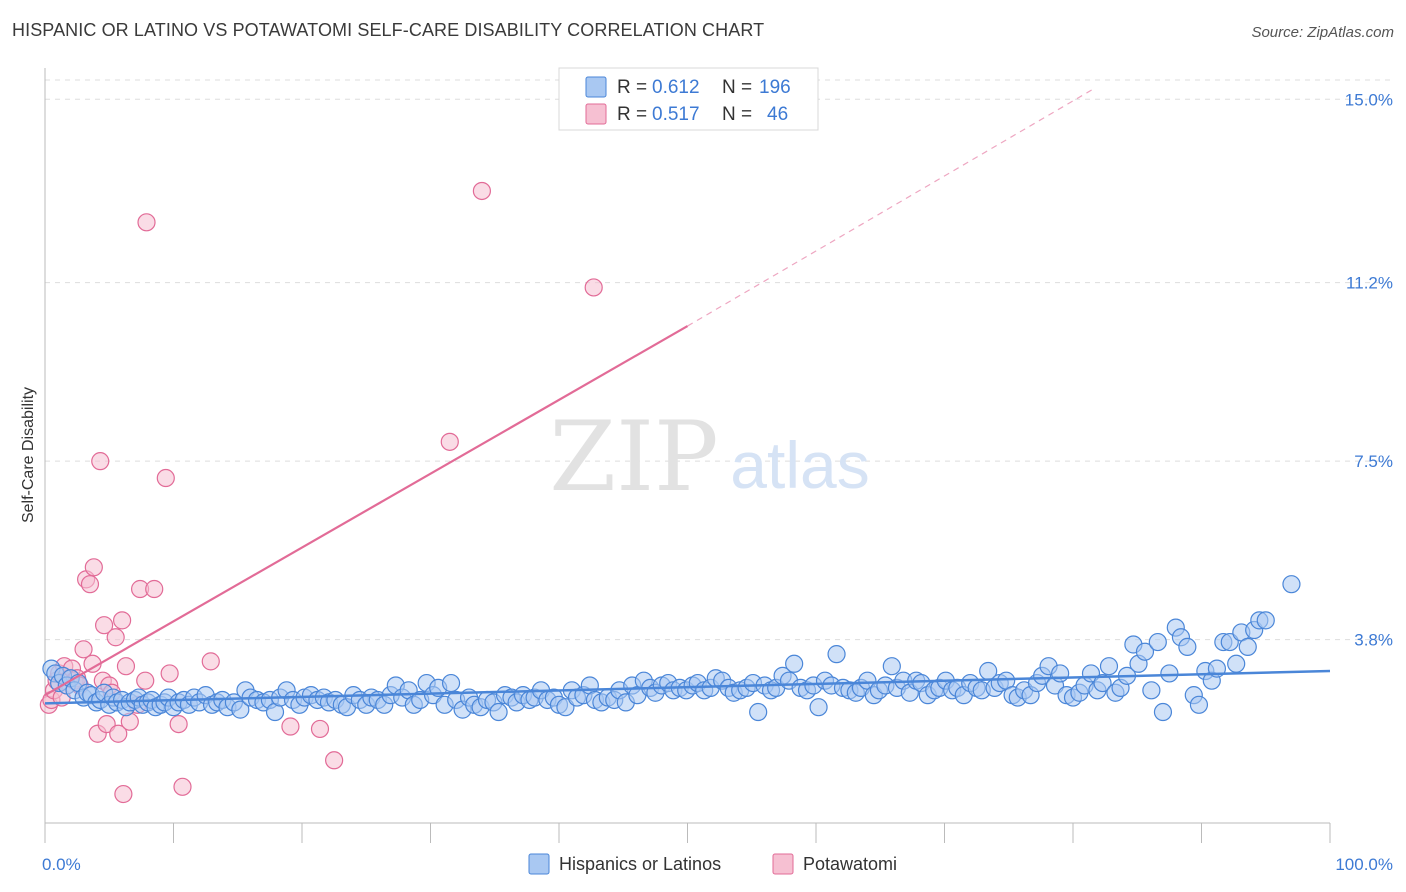  I want to click on legend-n-value: 196, so click(775, 87).